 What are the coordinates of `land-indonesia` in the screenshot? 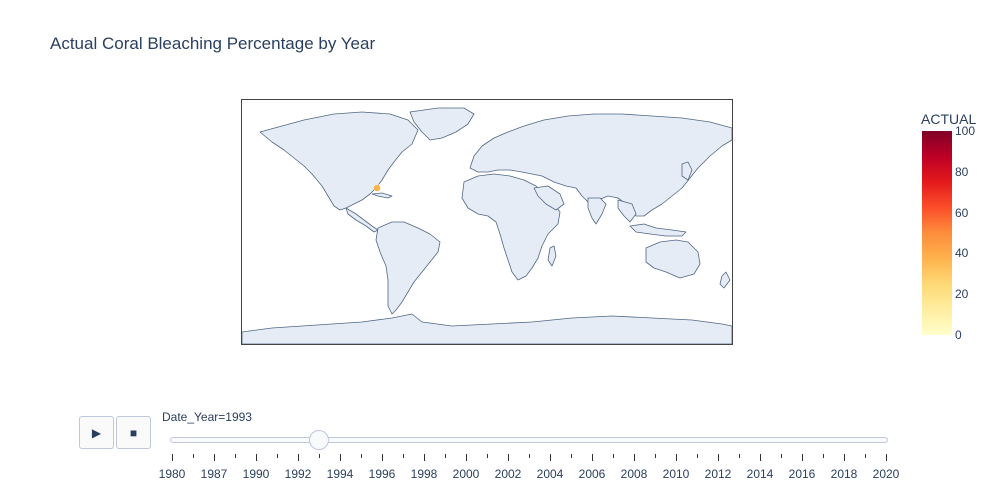 It's located at (658, 230).